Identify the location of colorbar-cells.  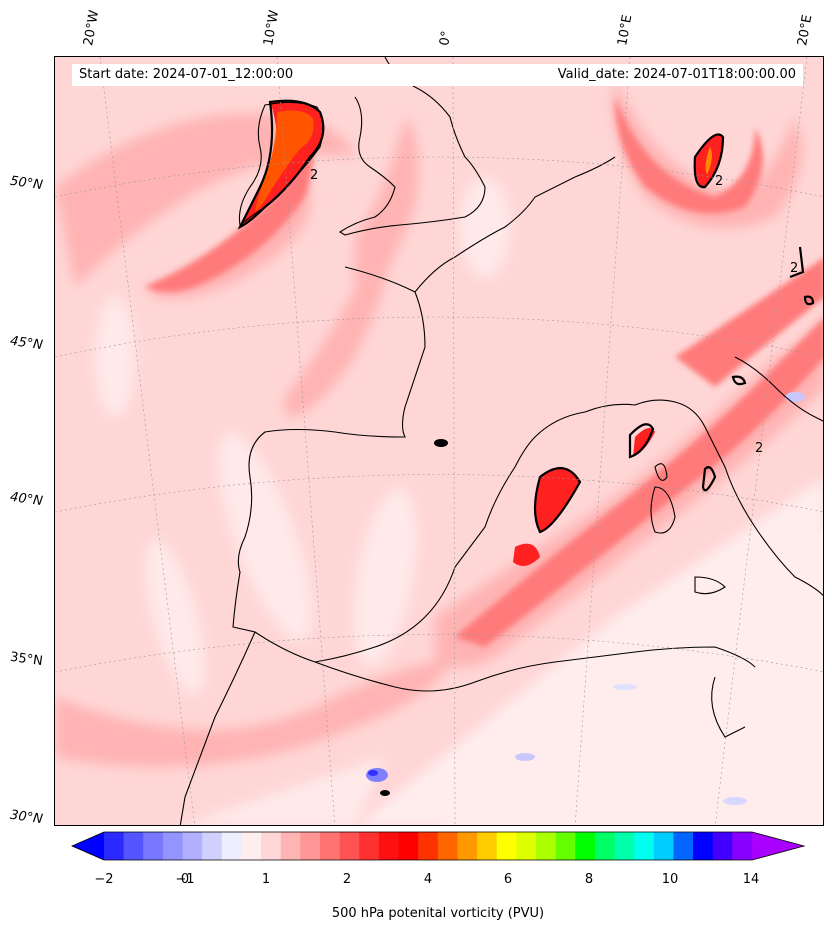
(438, 846).